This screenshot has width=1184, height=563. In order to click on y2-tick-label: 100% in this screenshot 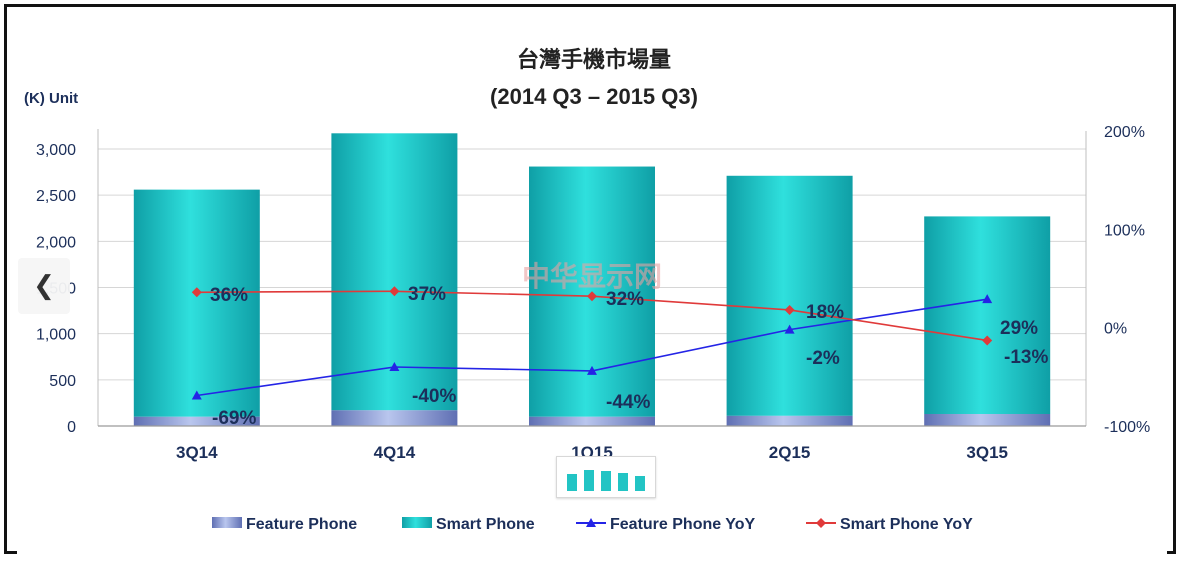, I will do `click(1124, 230)`.